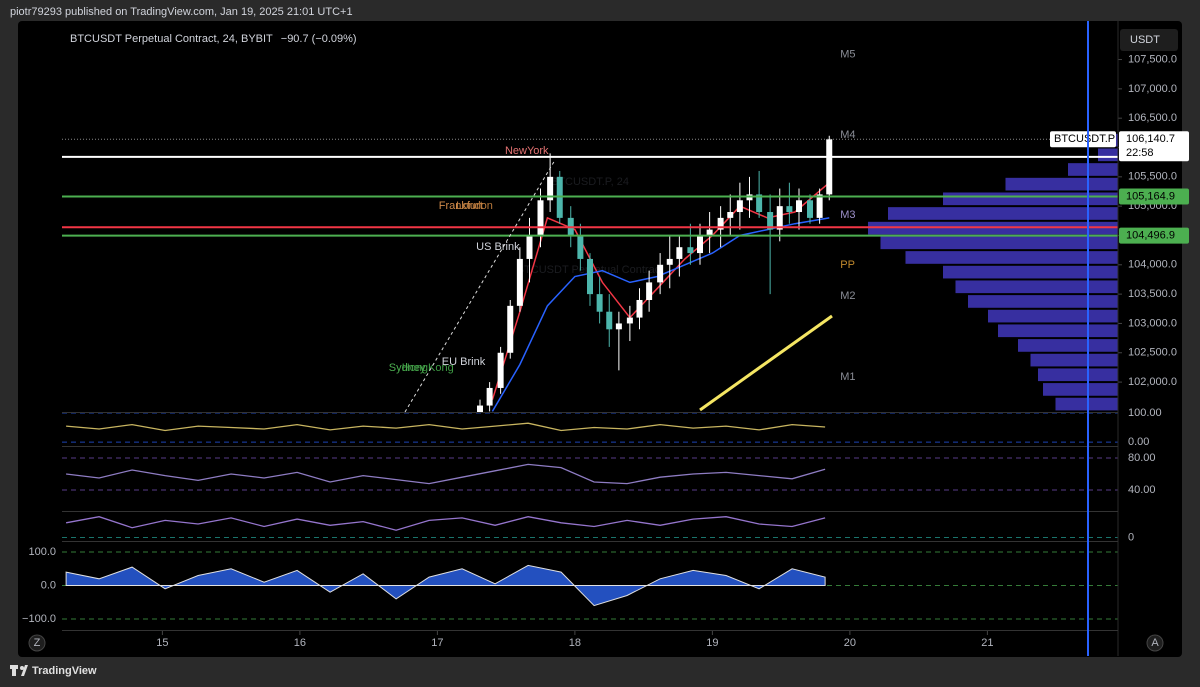 Image resolution: width=1200 pixels, height=687 pixels. Describe the element at coordinates (1150, 196) in the screenshot. I see `price-tag-label: 105,164.9` at that location.